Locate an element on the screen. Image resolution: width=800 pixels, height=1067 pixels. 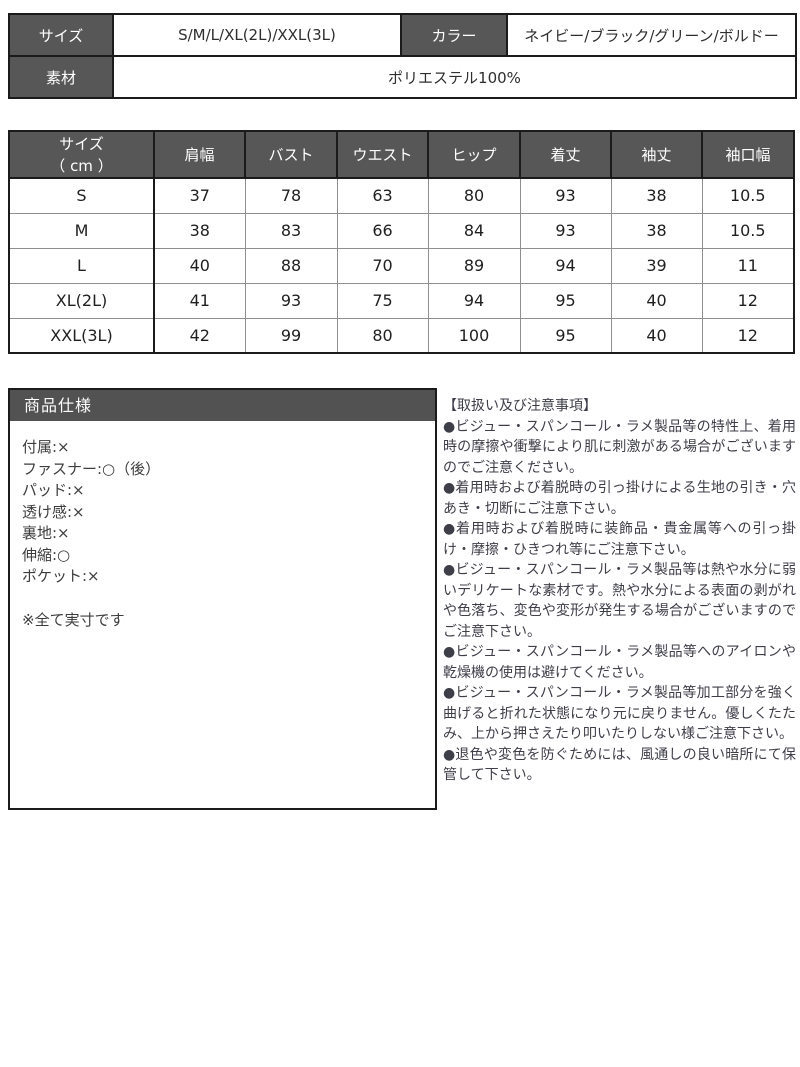
measure-cell: 75 is located at coordinates (382, 300).